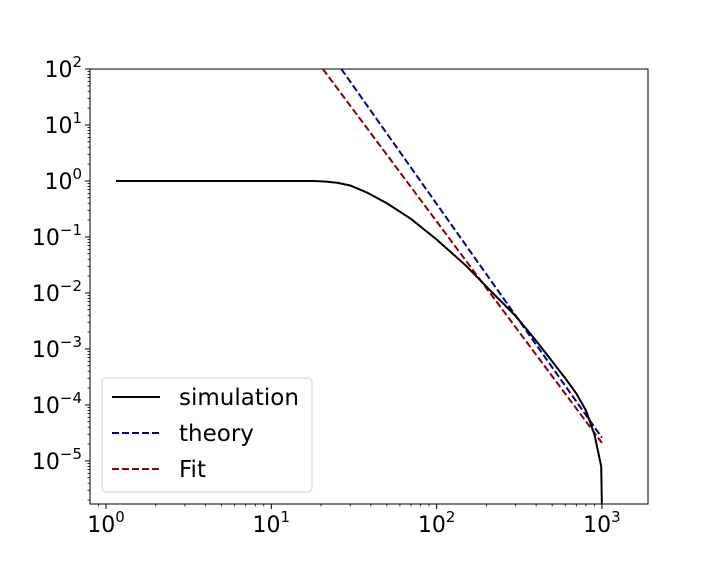 This screenshot has width=720, height=576. I want to click on legend-box, so click(207, 435).